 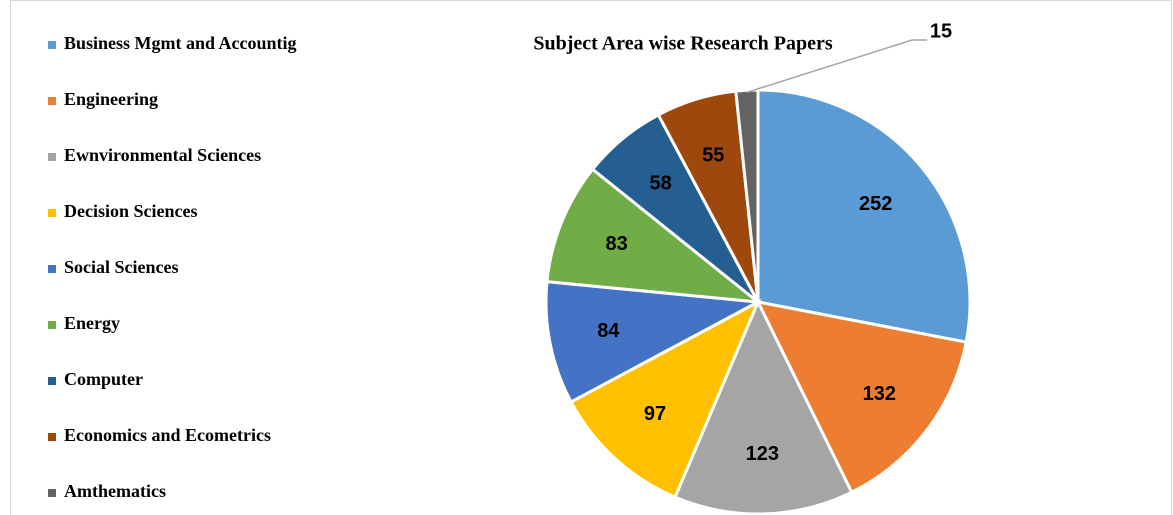 What do you see at coordinates (660, 184) in the screenshot?
I see `data-label: 58` at bounding box center [660, 184].